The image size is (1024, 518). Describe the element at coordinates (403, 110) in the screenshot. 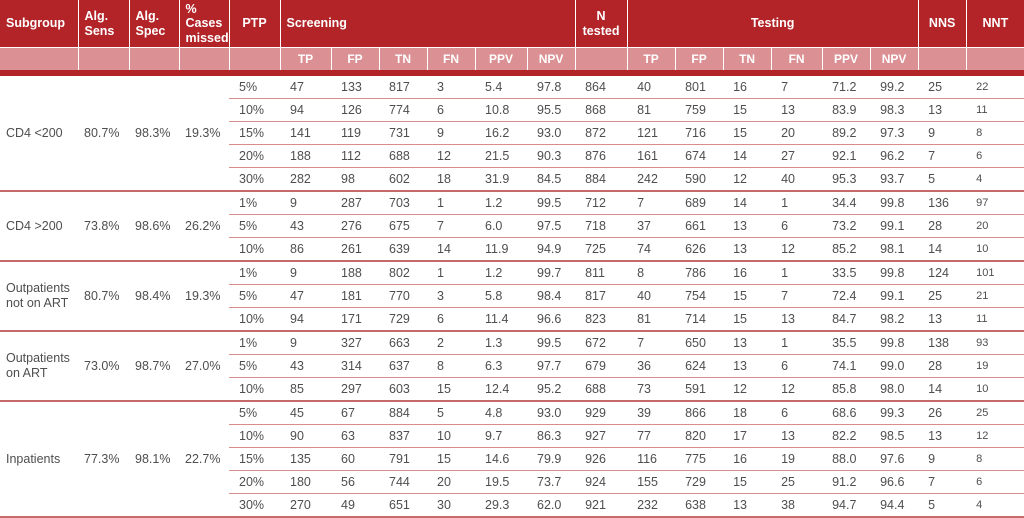

I see `cell-screening-tn: 774` at that location.